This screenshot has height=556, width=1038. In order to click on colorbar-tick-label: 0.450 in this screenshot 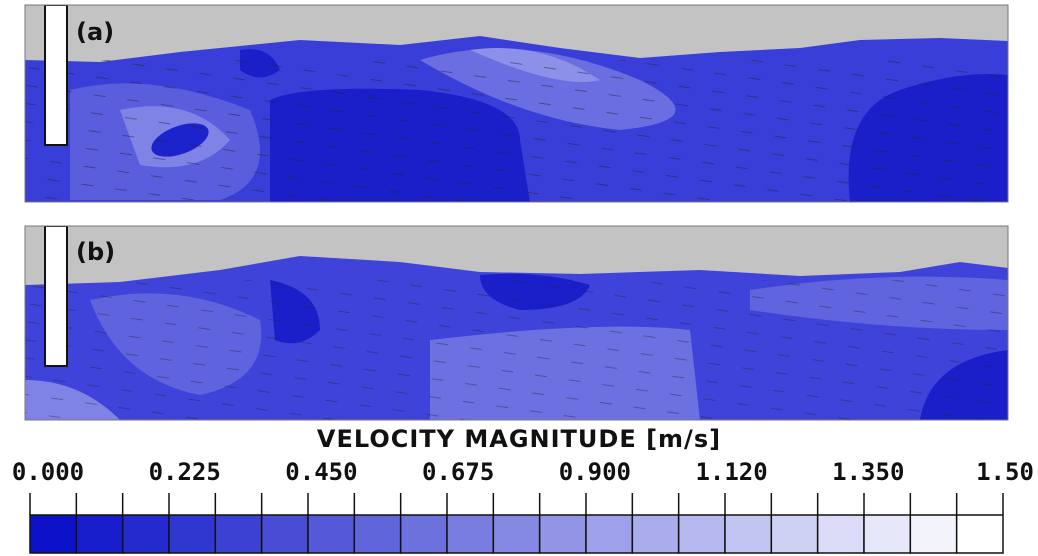, I will do `click(321, 472)`.